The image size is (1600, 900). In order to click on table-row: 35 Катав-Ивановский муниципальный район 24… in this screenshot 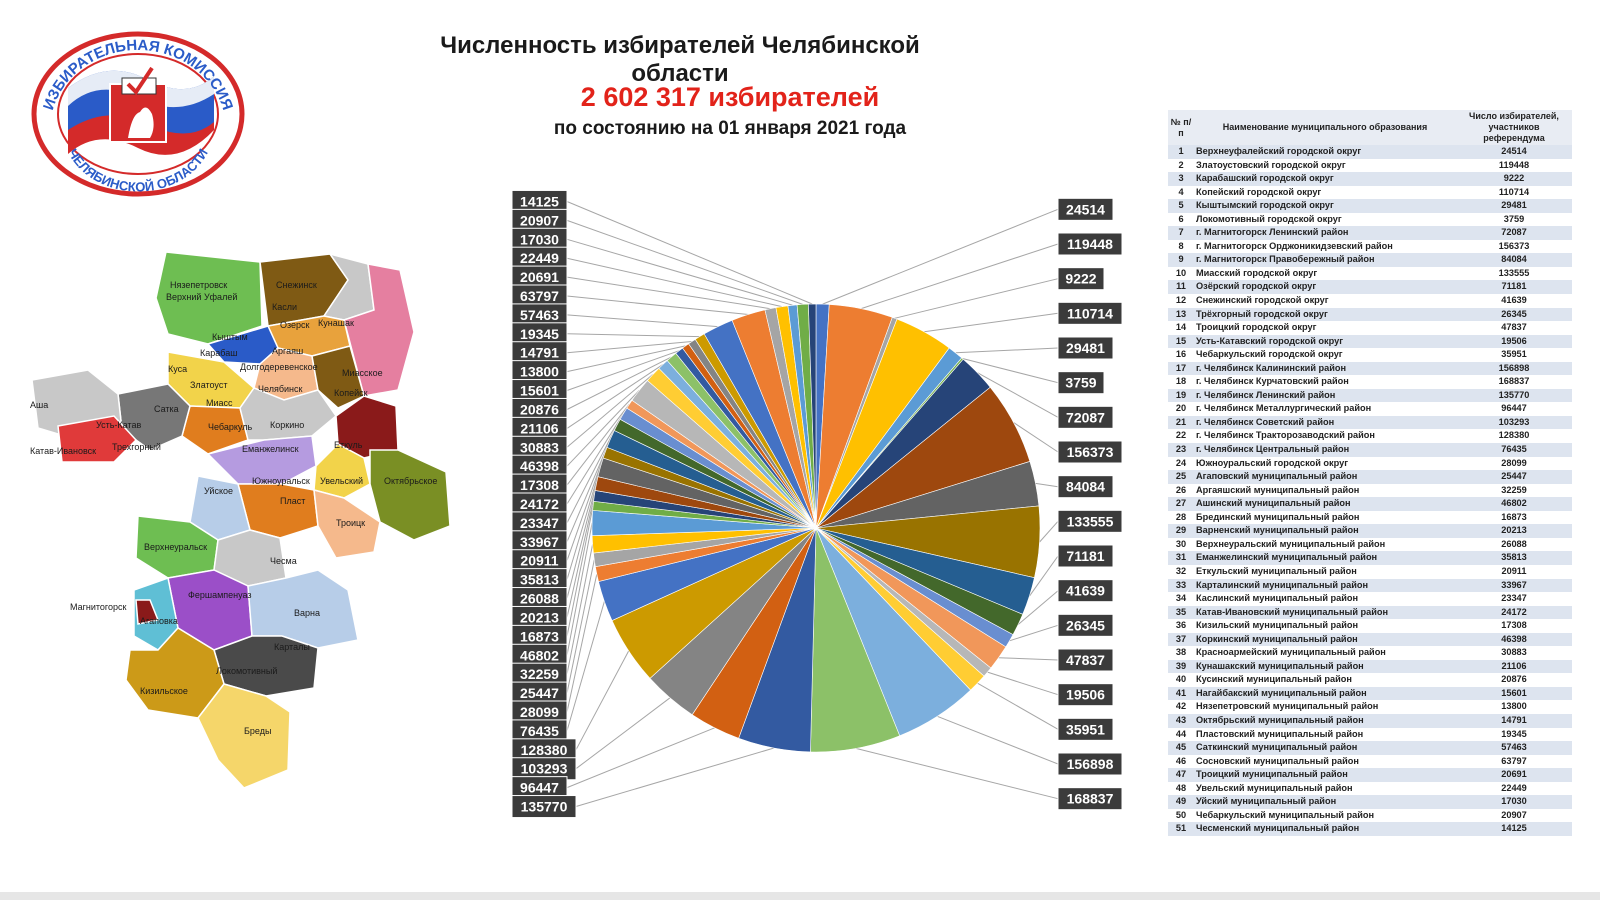, I will do `click(1370, 612)`.